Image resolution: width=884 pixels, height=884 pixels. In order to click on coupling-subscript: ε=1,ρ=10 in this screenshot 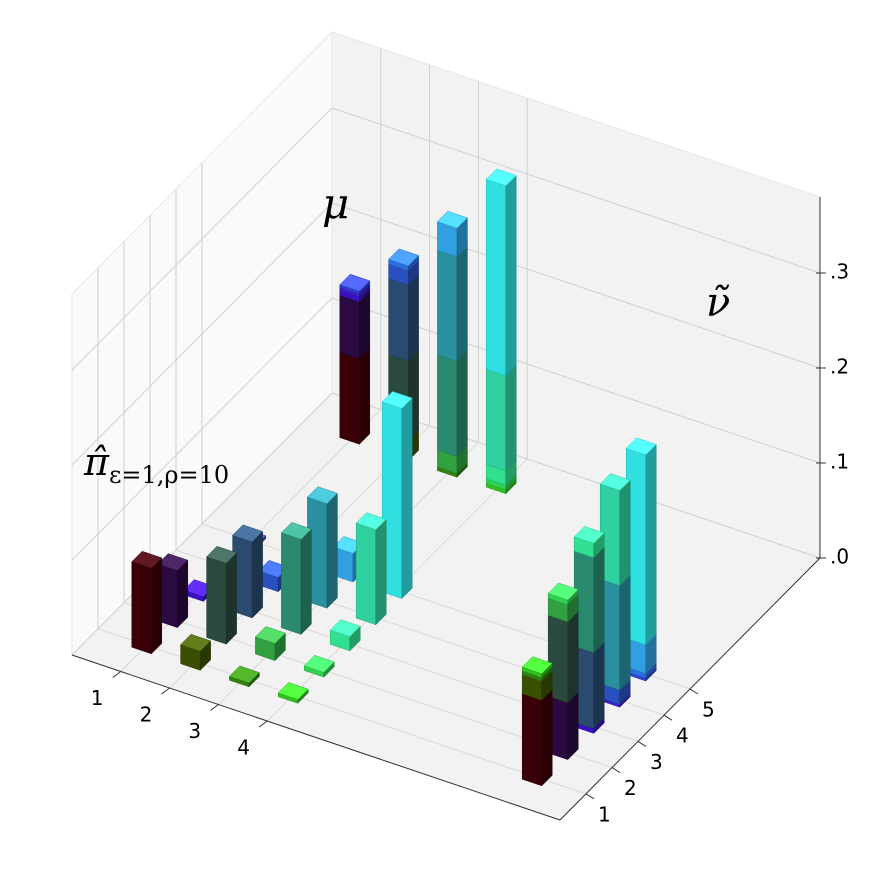, I will do `click(169, 475)`.